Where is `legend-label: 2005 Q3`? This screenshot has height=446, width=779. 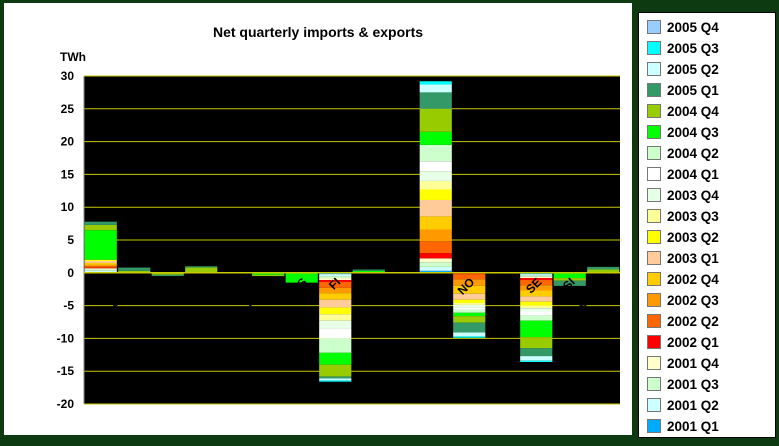 legend-label: 2005 Q3 is located at coordinates (693, 48).